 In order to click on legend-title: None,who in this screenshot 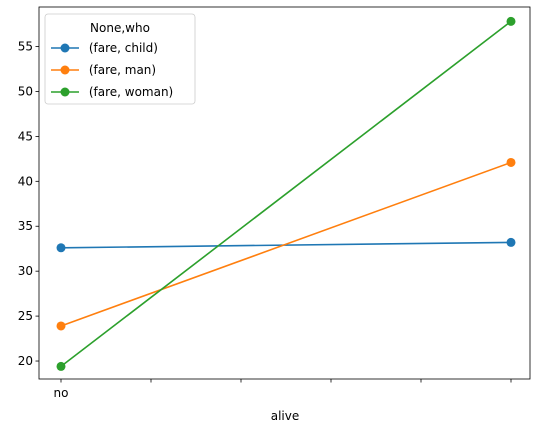, I will do `click(120, 28)`.